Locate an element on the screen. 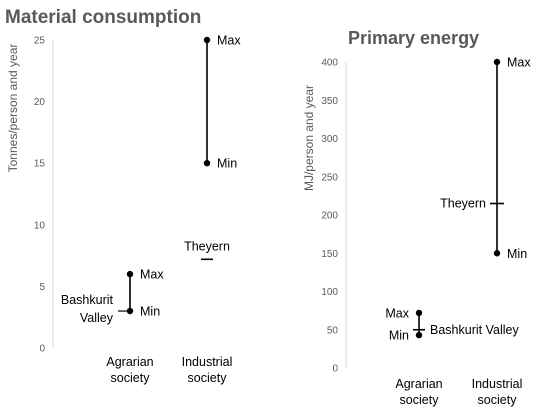 The height and width of the screenshot is (414, 550). y-tick-label: 150 is located at coordinates (329, 254).